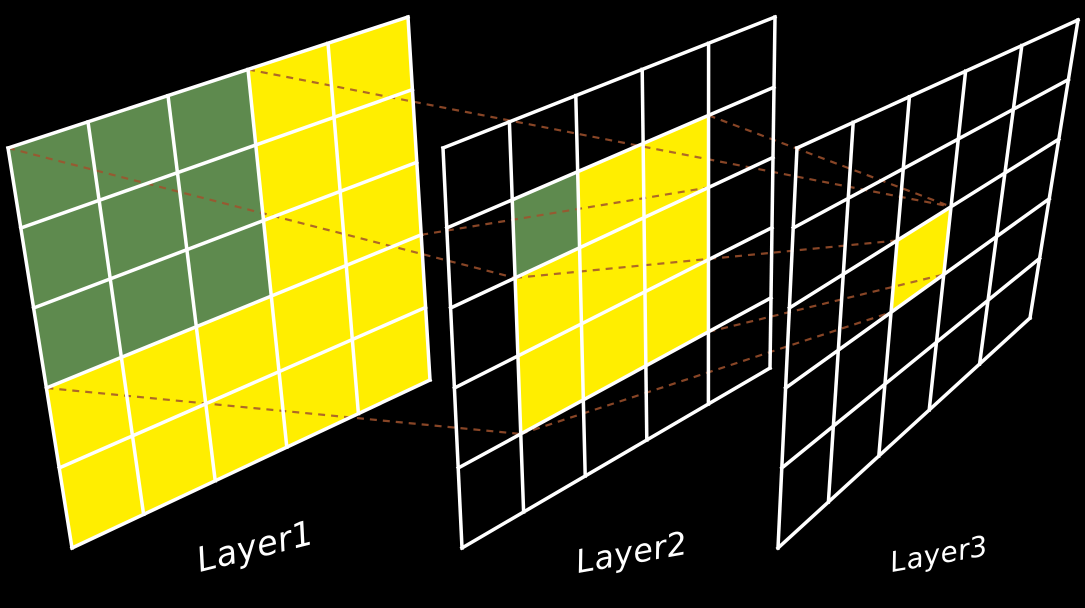 This screenshot has height=608, width=1085. What do you see at coordinates (312, 318) in the screenshot?
I see `layer1-yellow-cell-r3c3` at bounding box center [312, 318].